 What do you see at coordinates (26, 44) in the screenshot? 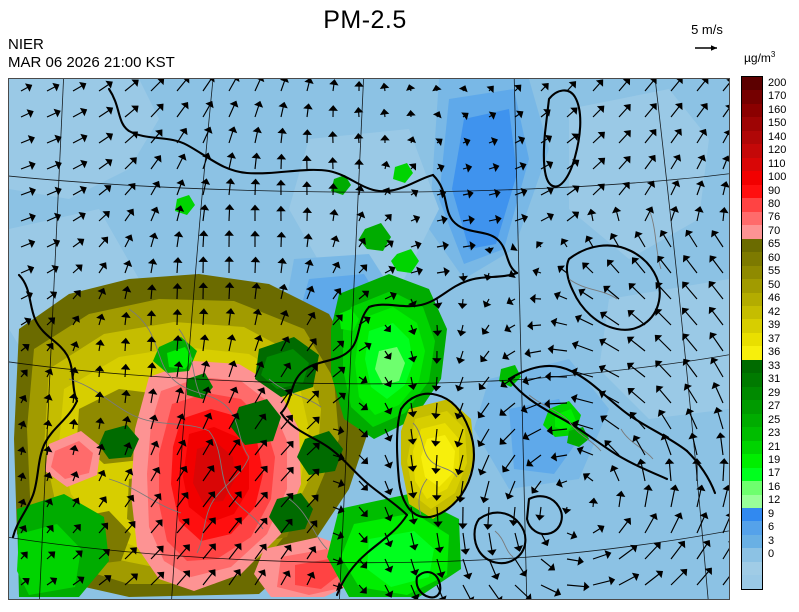
I see `agency-label: NIER` at bounding box center [26, 44].